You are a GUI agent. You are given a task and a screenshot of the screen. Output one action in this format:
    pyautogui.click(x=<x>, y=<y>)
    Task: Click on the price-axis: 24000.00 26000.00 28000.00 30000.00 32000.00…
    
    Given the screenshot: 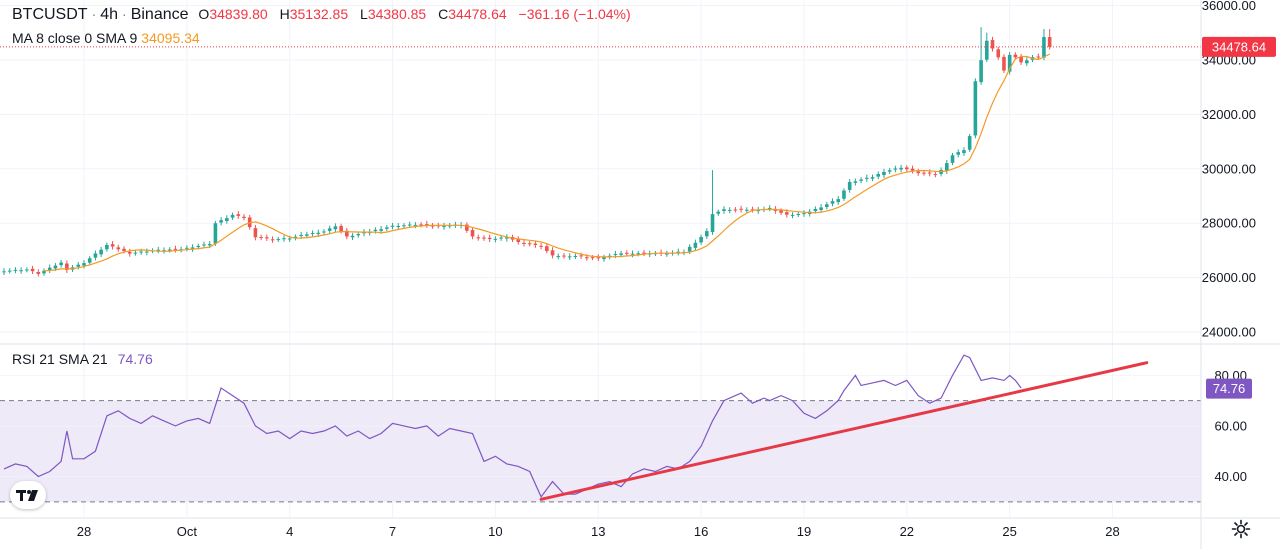 What is the action you would take?
    pyautogui.click(x=1229, y=170)
    